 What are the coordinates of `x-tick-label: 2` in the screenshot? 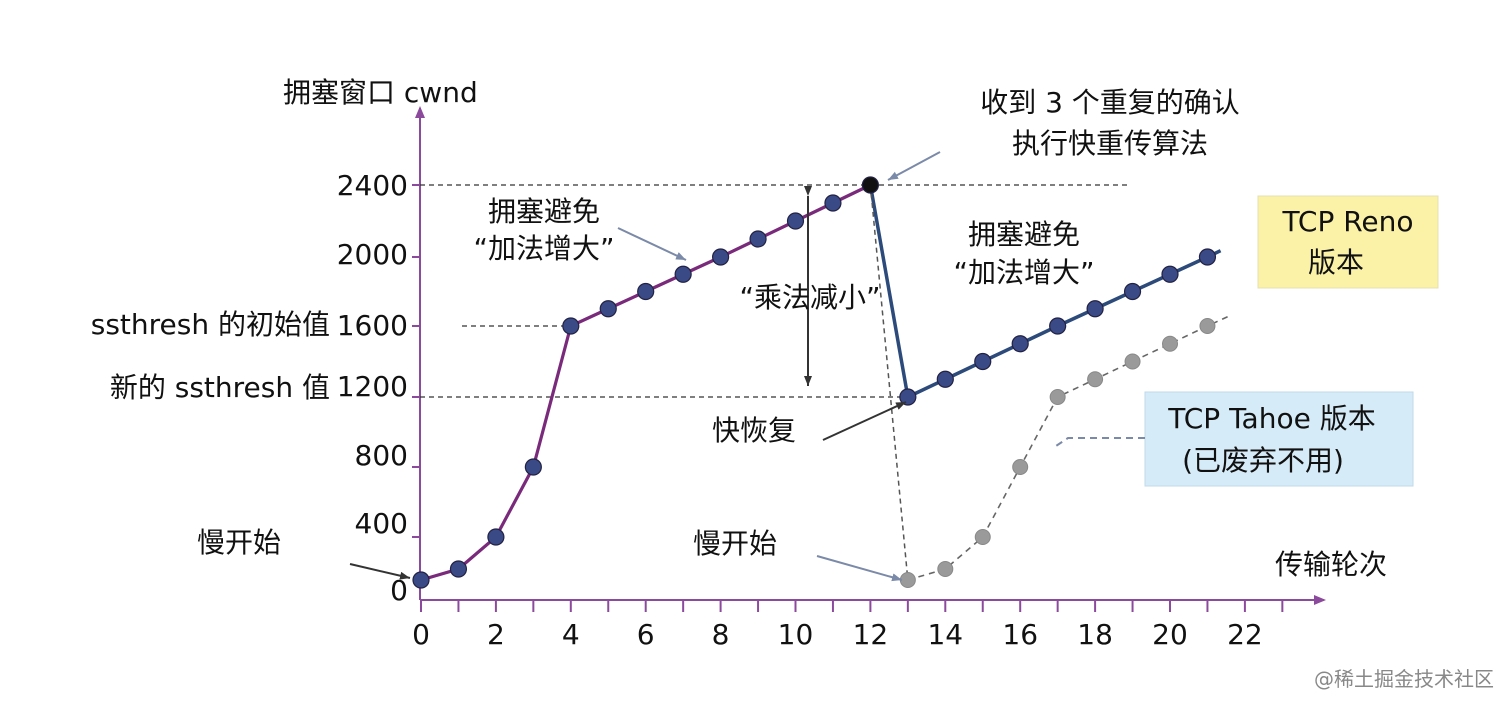 It's located at (496, 634).